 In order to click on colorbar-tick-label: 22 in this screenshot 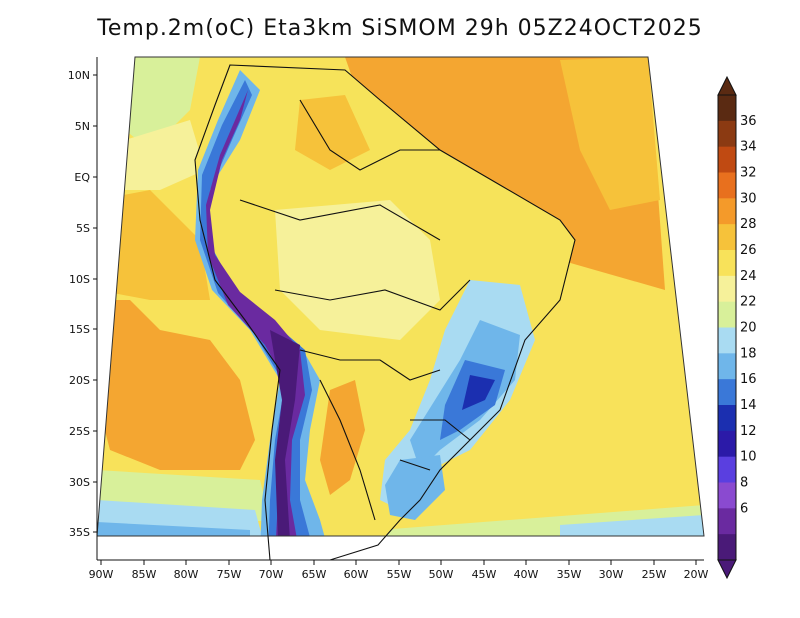, I will do `click(748, 302)`.